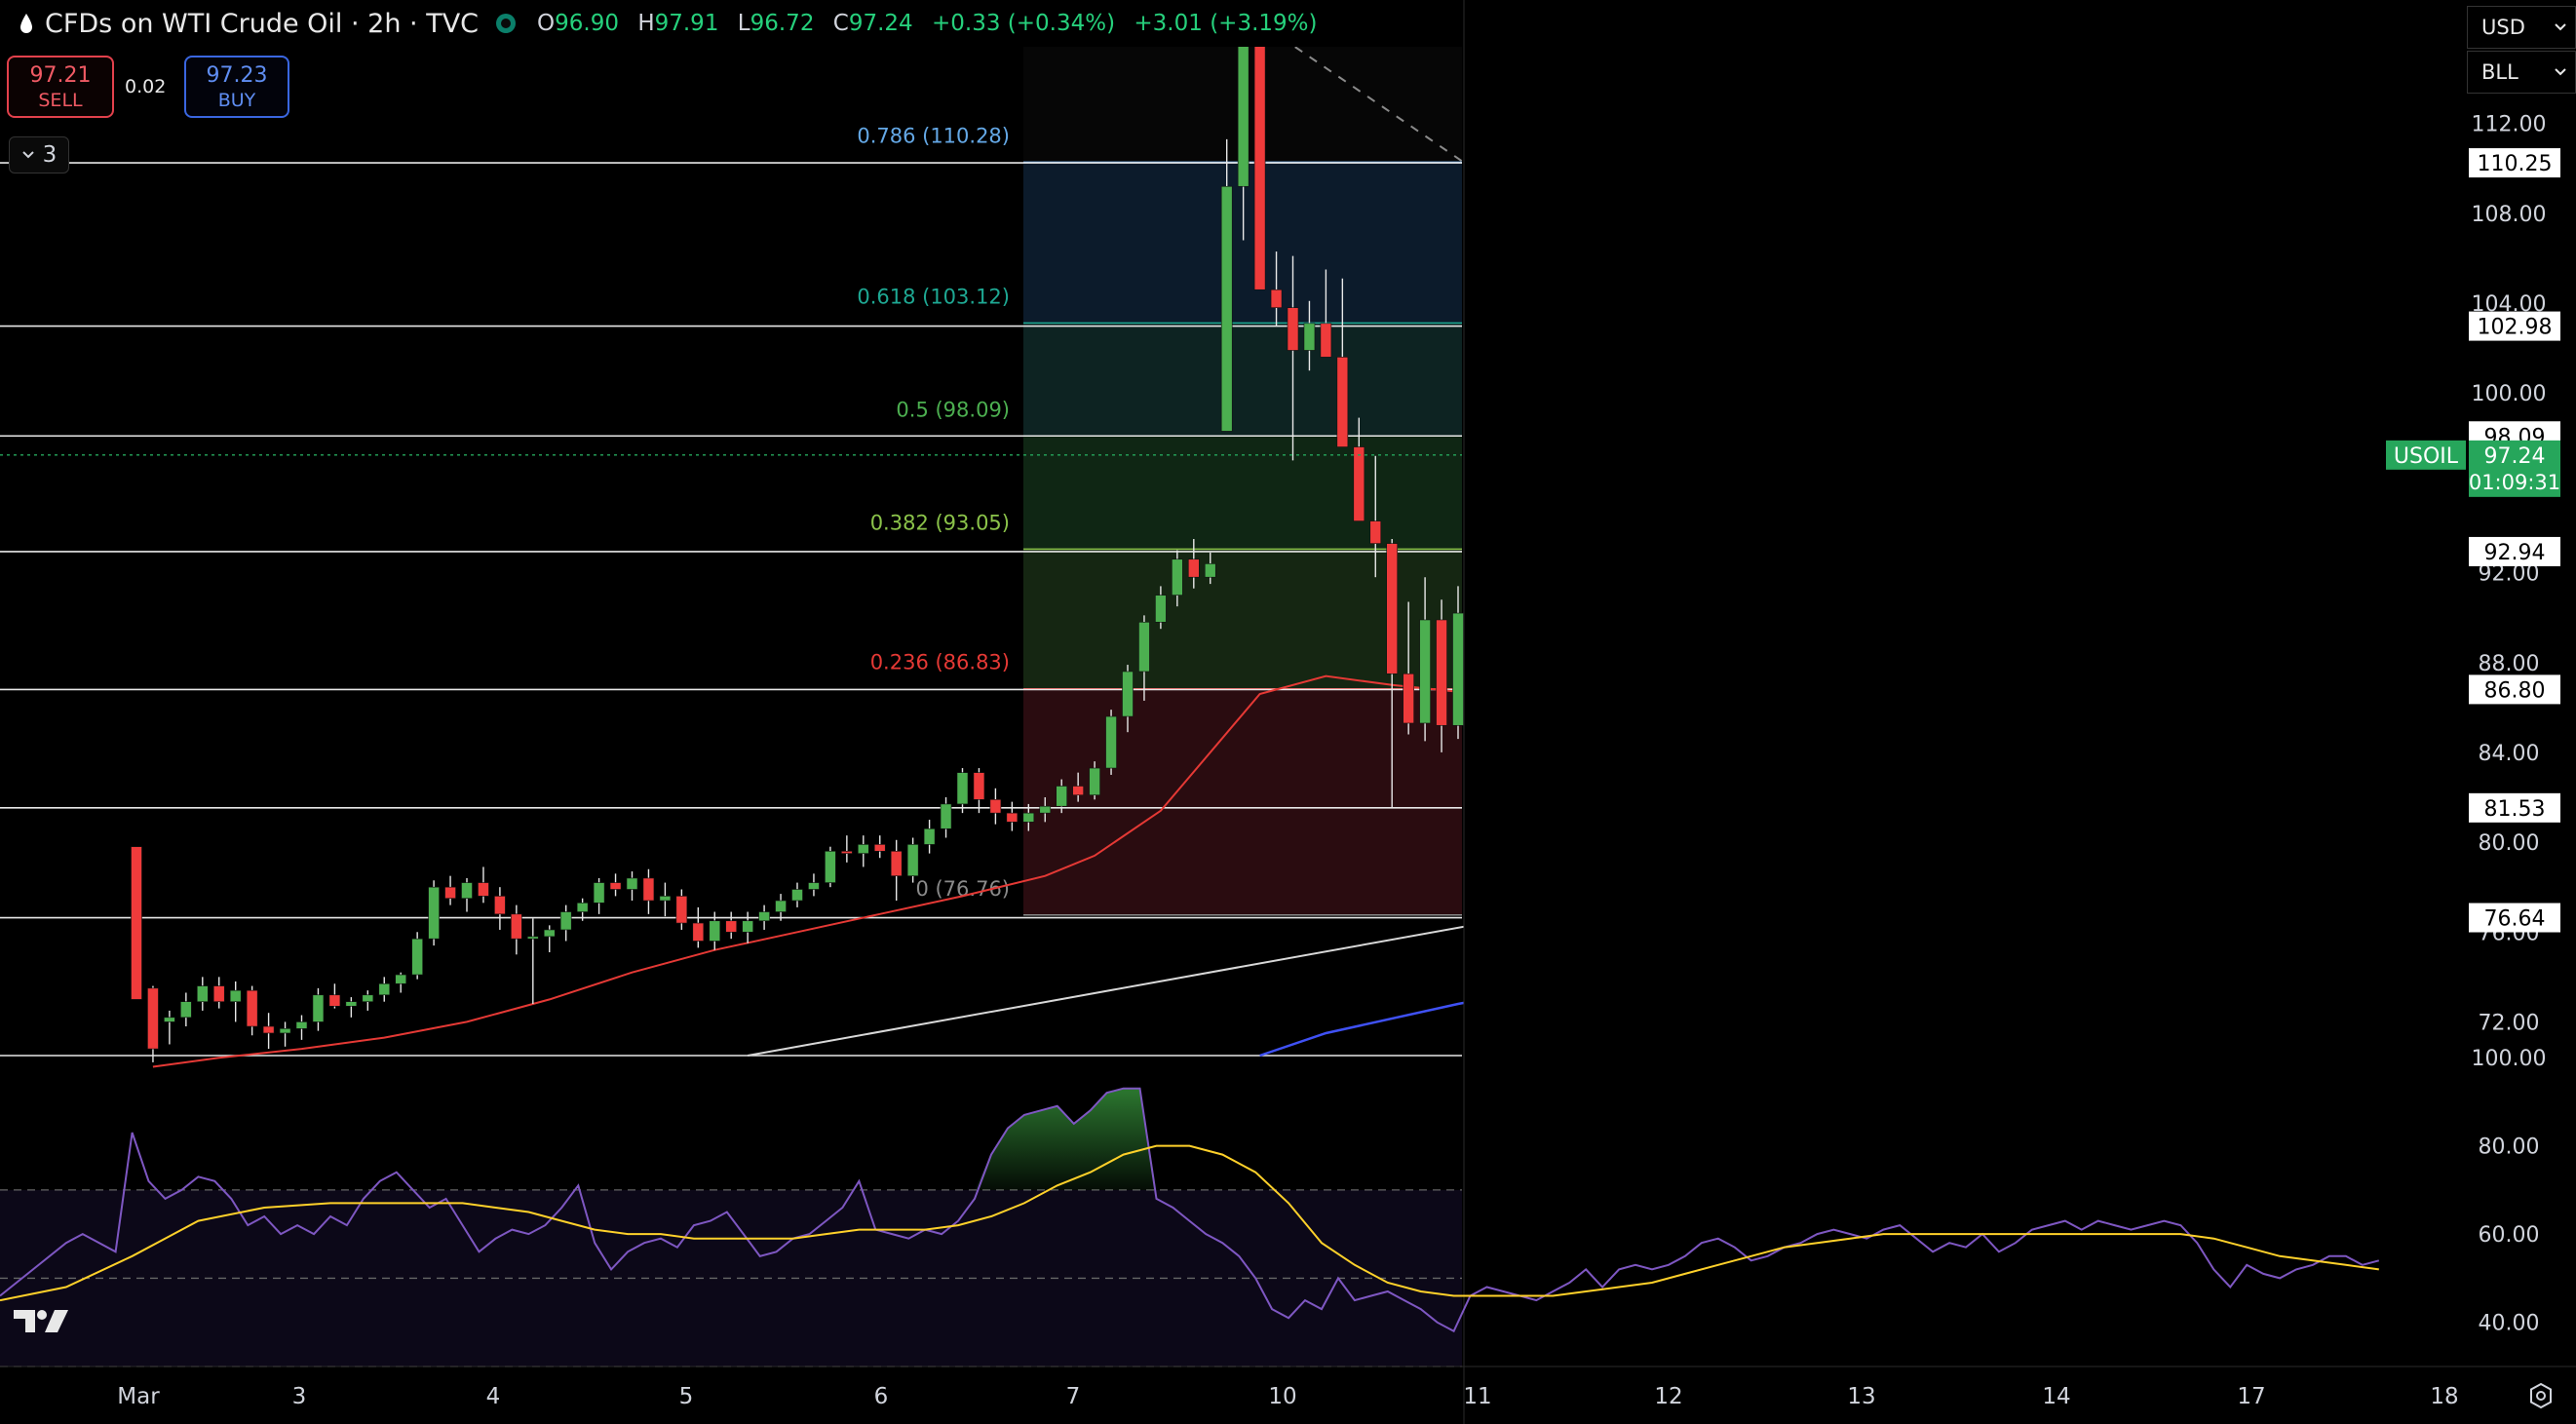 Image resolution: width=2576 pixels, height=1424 pixels. I want to click on time-tick-label: 11, so click(1477, 1397).